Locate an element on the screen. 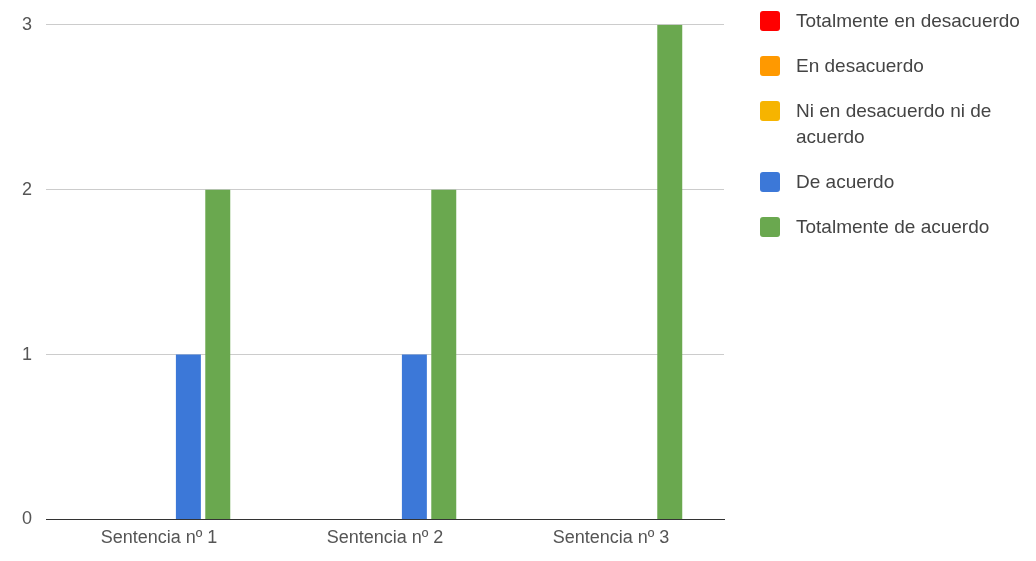  legend-label: Totalmente en desacuerdo is located at coordinates (908, 21).